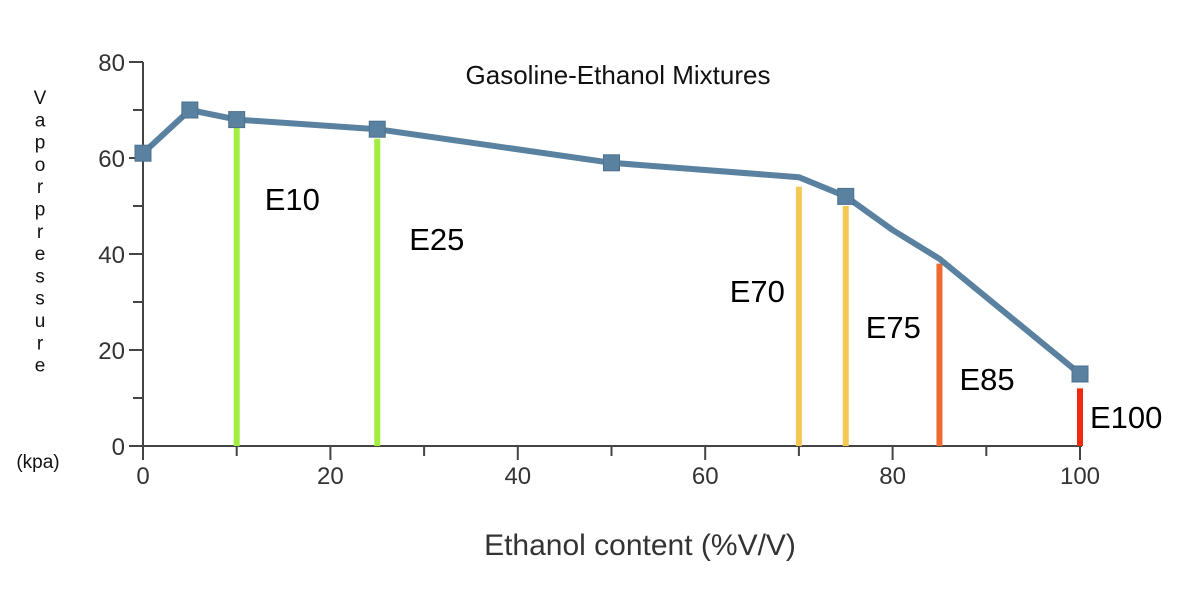  Describe the element at coordinates (892, 476) in the screenshot. I see `x-tick-label: 80` at that location.